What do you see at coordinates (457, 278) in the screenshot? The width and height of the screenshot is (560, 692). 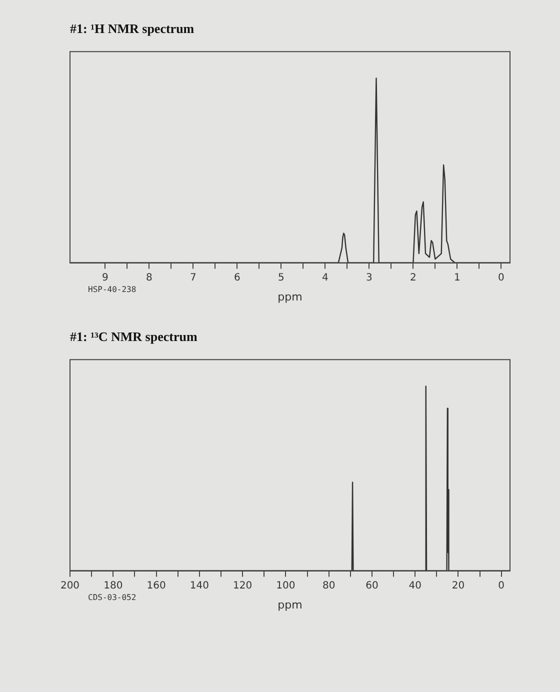 I see `x-tick-label: 1` at bounding box center [457, 278].